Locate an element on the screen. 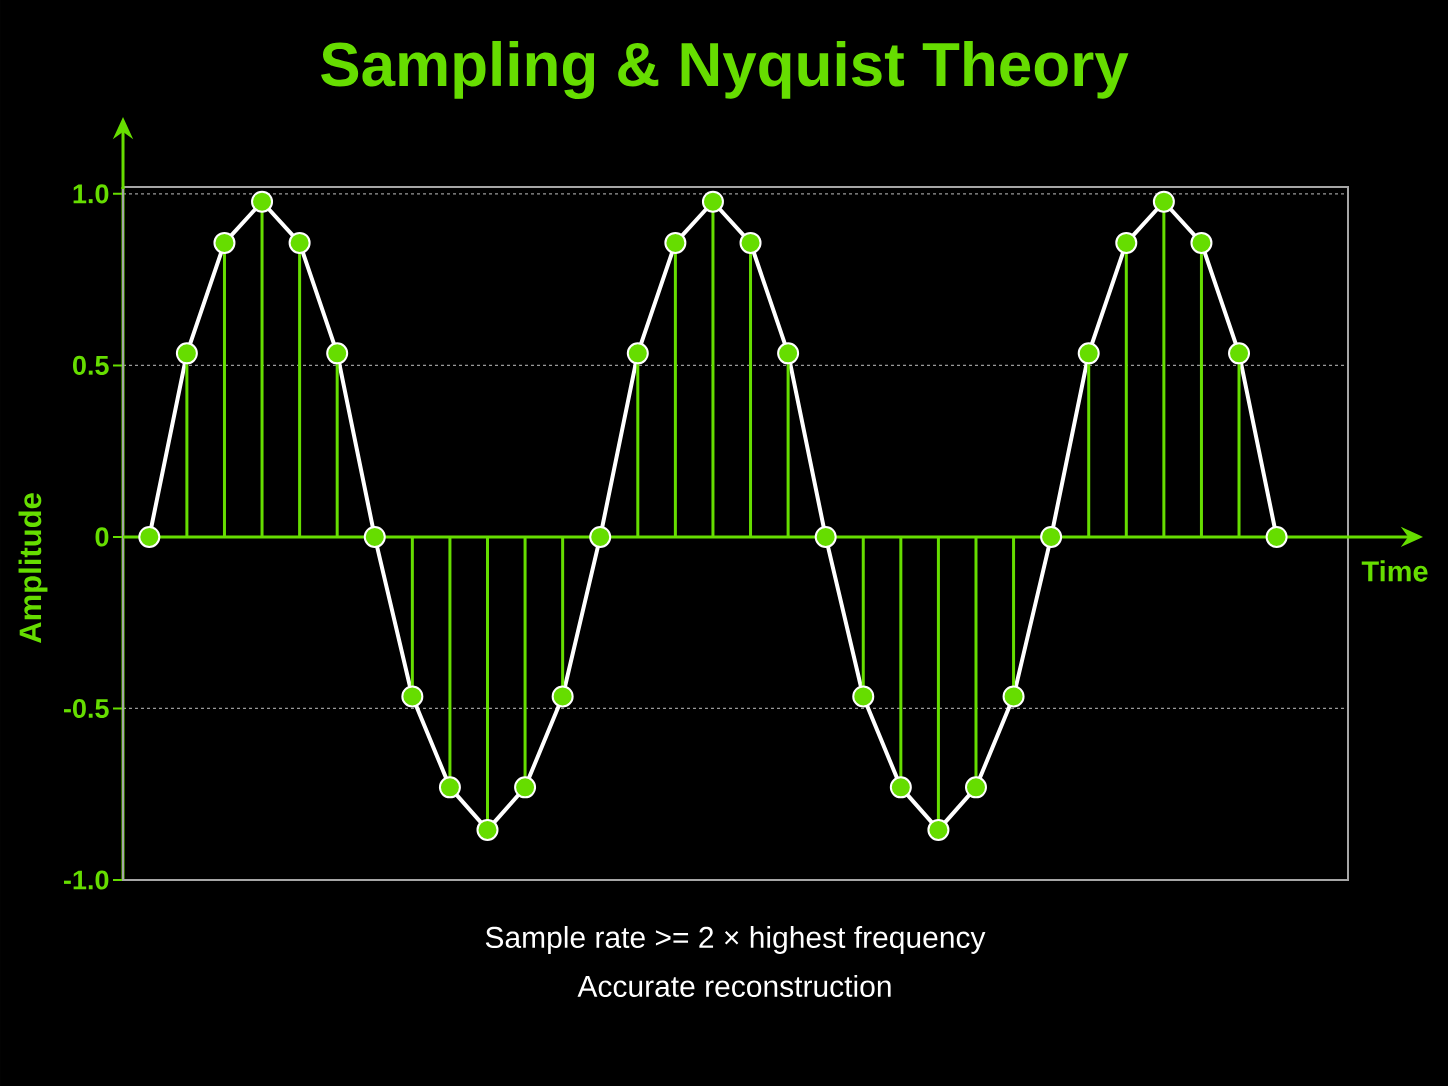  x-axis-title: Time is located at coordinates (1394, 571).